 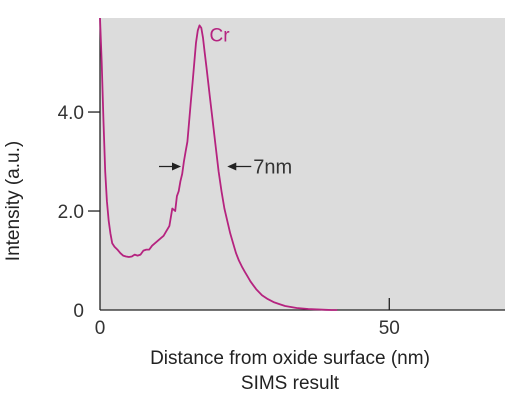 What do you see at coordinates (78, 311) in the screenshot?
I see `y-tick-label: 0` at bounding box center [78, 311].